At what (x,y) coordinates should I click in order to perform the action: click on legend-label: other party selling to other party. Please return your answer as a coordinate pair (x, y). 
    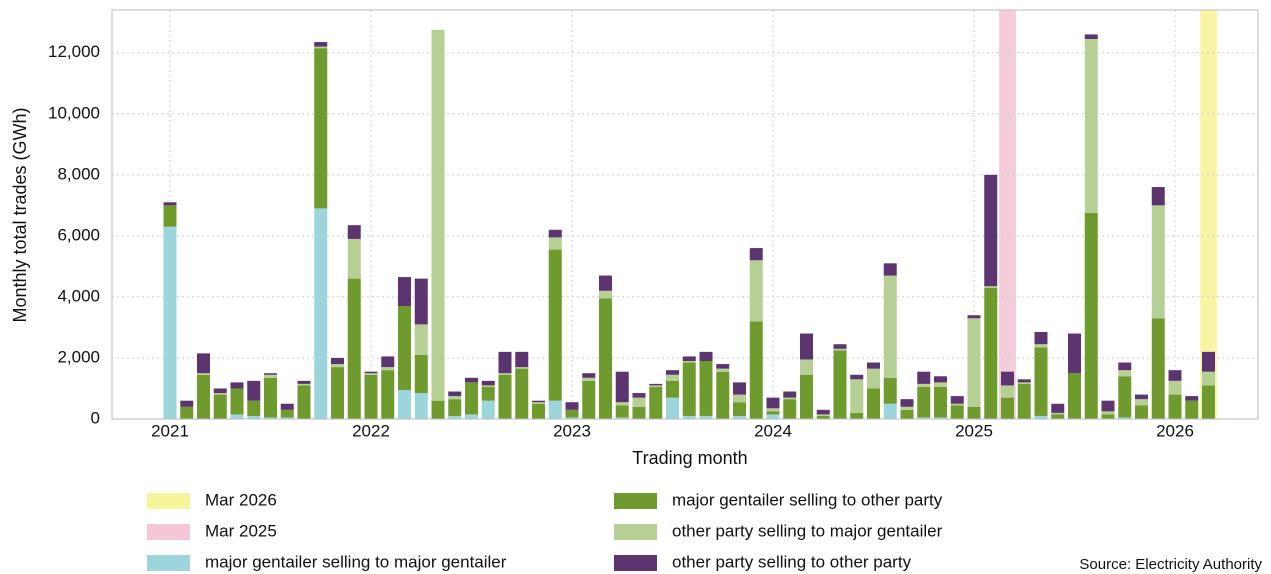
    Looking at the image, I should click on (792, 561).